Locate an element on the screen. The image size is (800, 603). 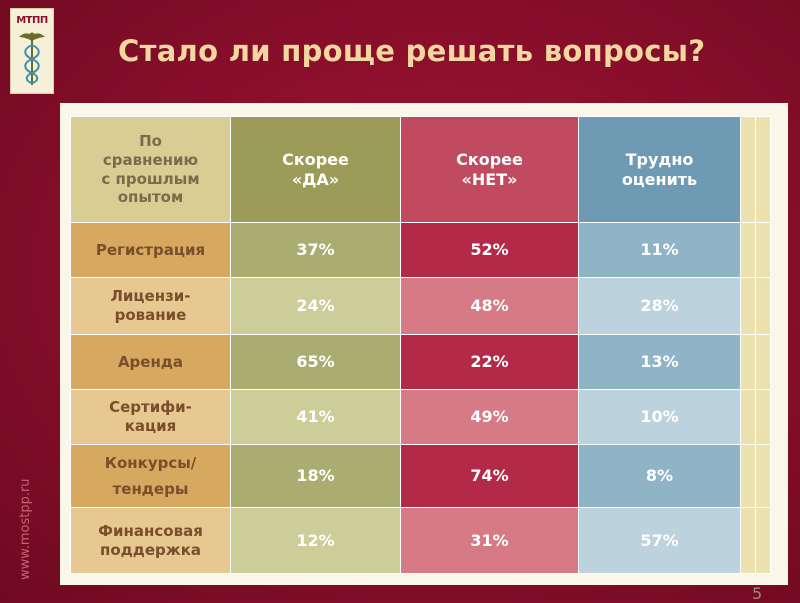
row-label-cell: Финансовая поддержка is located at coordinates (150, 540).